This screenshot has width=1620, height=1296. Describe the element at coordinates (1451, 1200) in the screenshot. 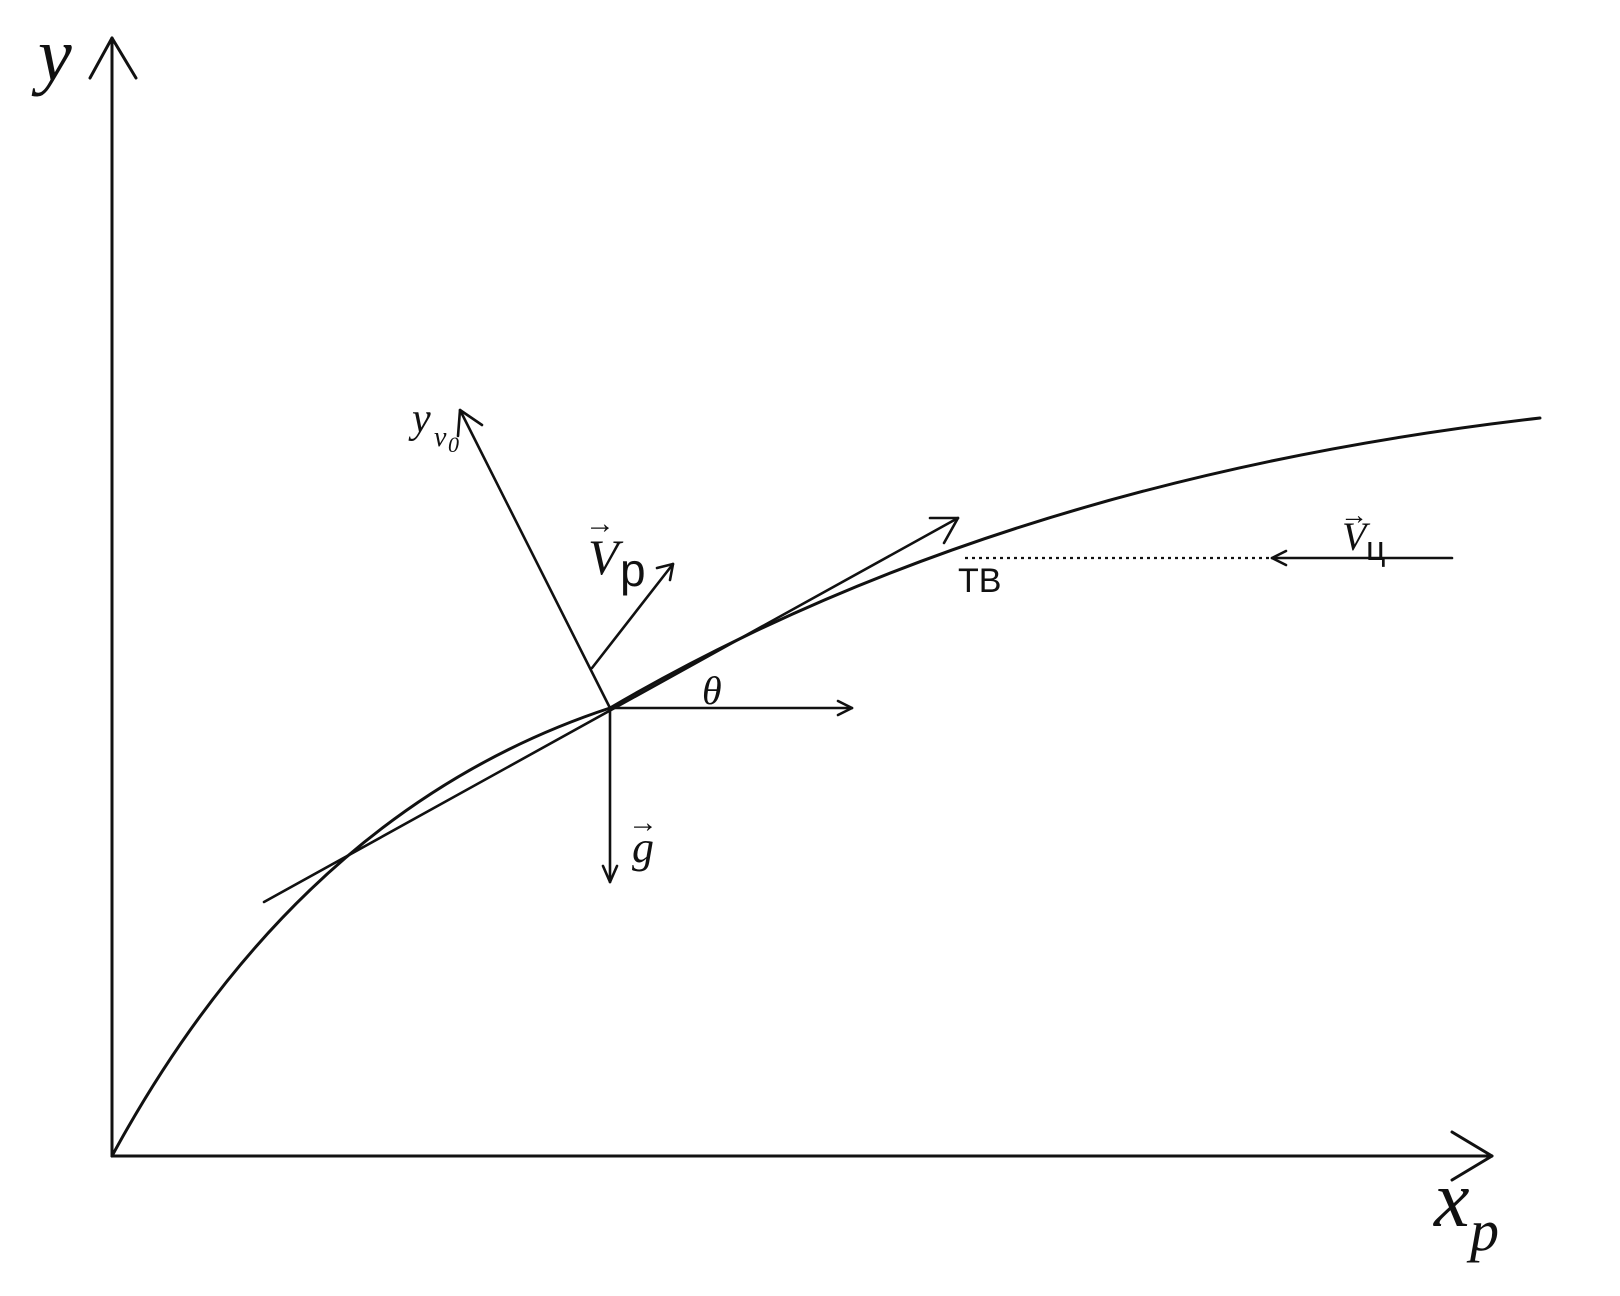

I see `svg-text: x` at that location.